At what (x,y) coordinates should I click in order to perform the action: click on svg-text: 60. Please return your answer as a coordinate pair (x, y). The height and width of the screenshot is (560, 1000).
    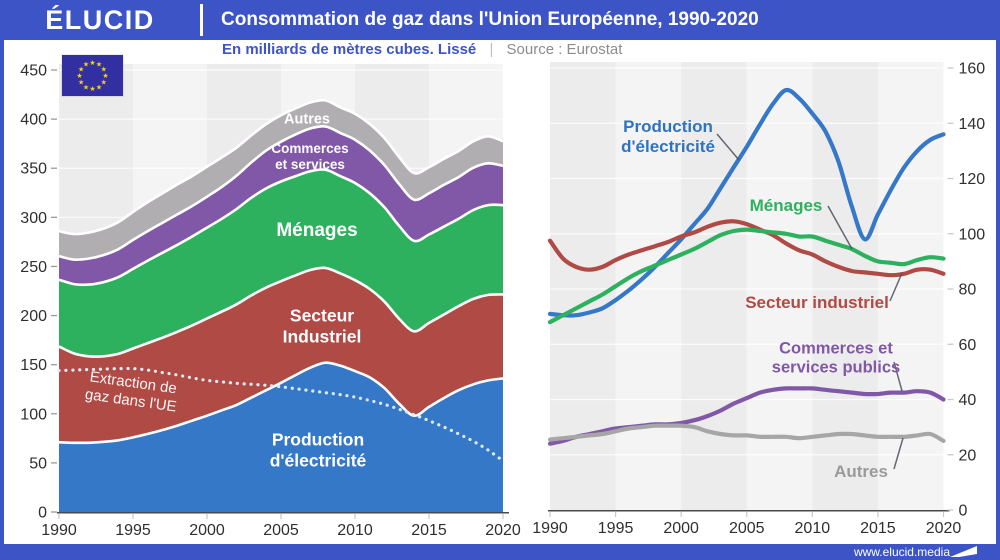
    Looking at the image, I should click on (968, 345).